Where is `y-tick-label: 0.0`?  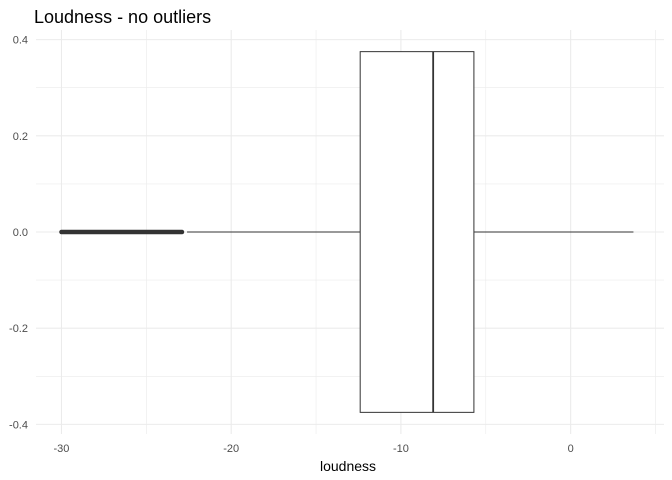
y-tick-label: 0.0 is located at coordinates (20, 233).